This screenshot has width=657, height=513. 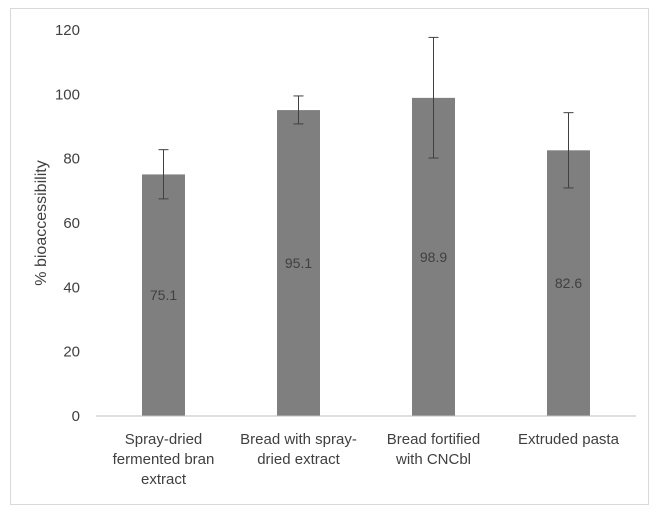 I want to click on x-tick-label-line: extract, so click(x=164, y=479).